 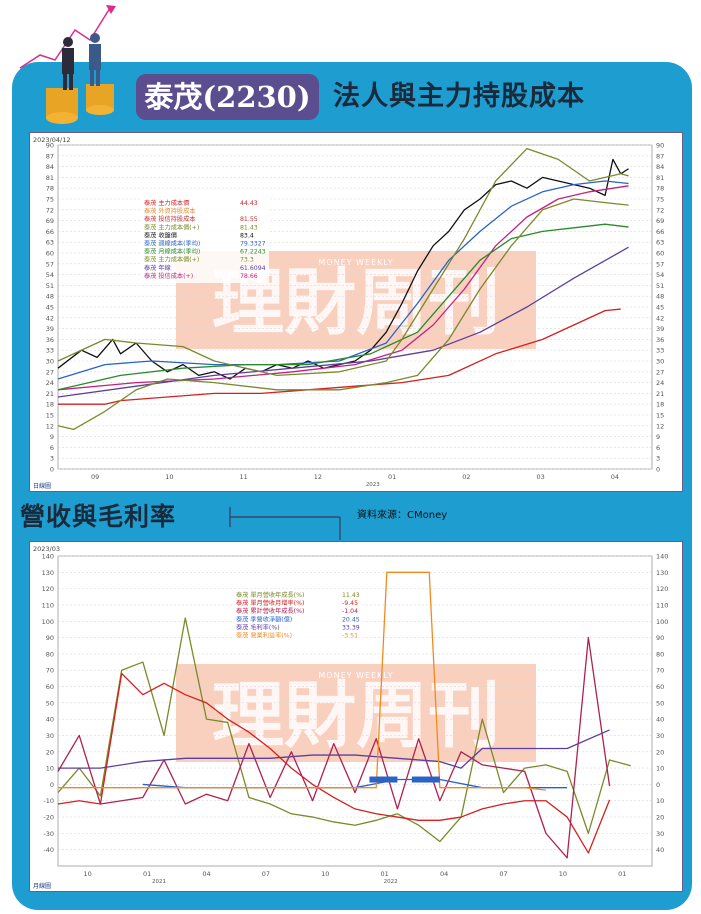 What do you see at coordinates (52, 437) in the screenshot?
I see `y-tick-label: 9` at bounding box center [52, 437].